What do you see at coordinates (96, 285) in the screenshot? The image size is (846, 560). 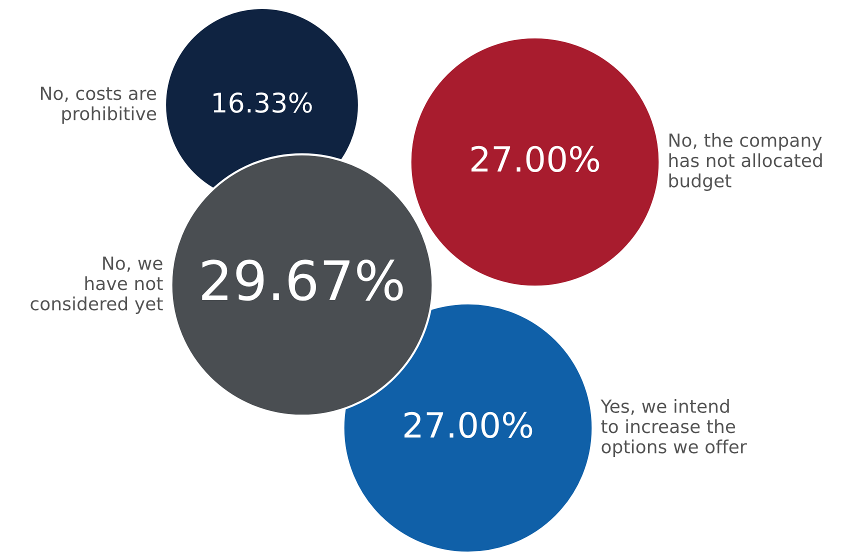 I see `category-label: No, we have not considered yet` at bounding box center [96, 285].